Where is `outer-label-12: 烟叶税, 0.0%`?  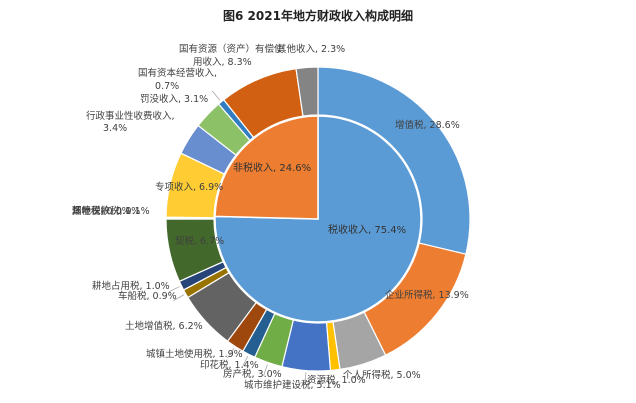
outer-label-12: 烟叶税, 0.0% is located at coordinates (101, 211).